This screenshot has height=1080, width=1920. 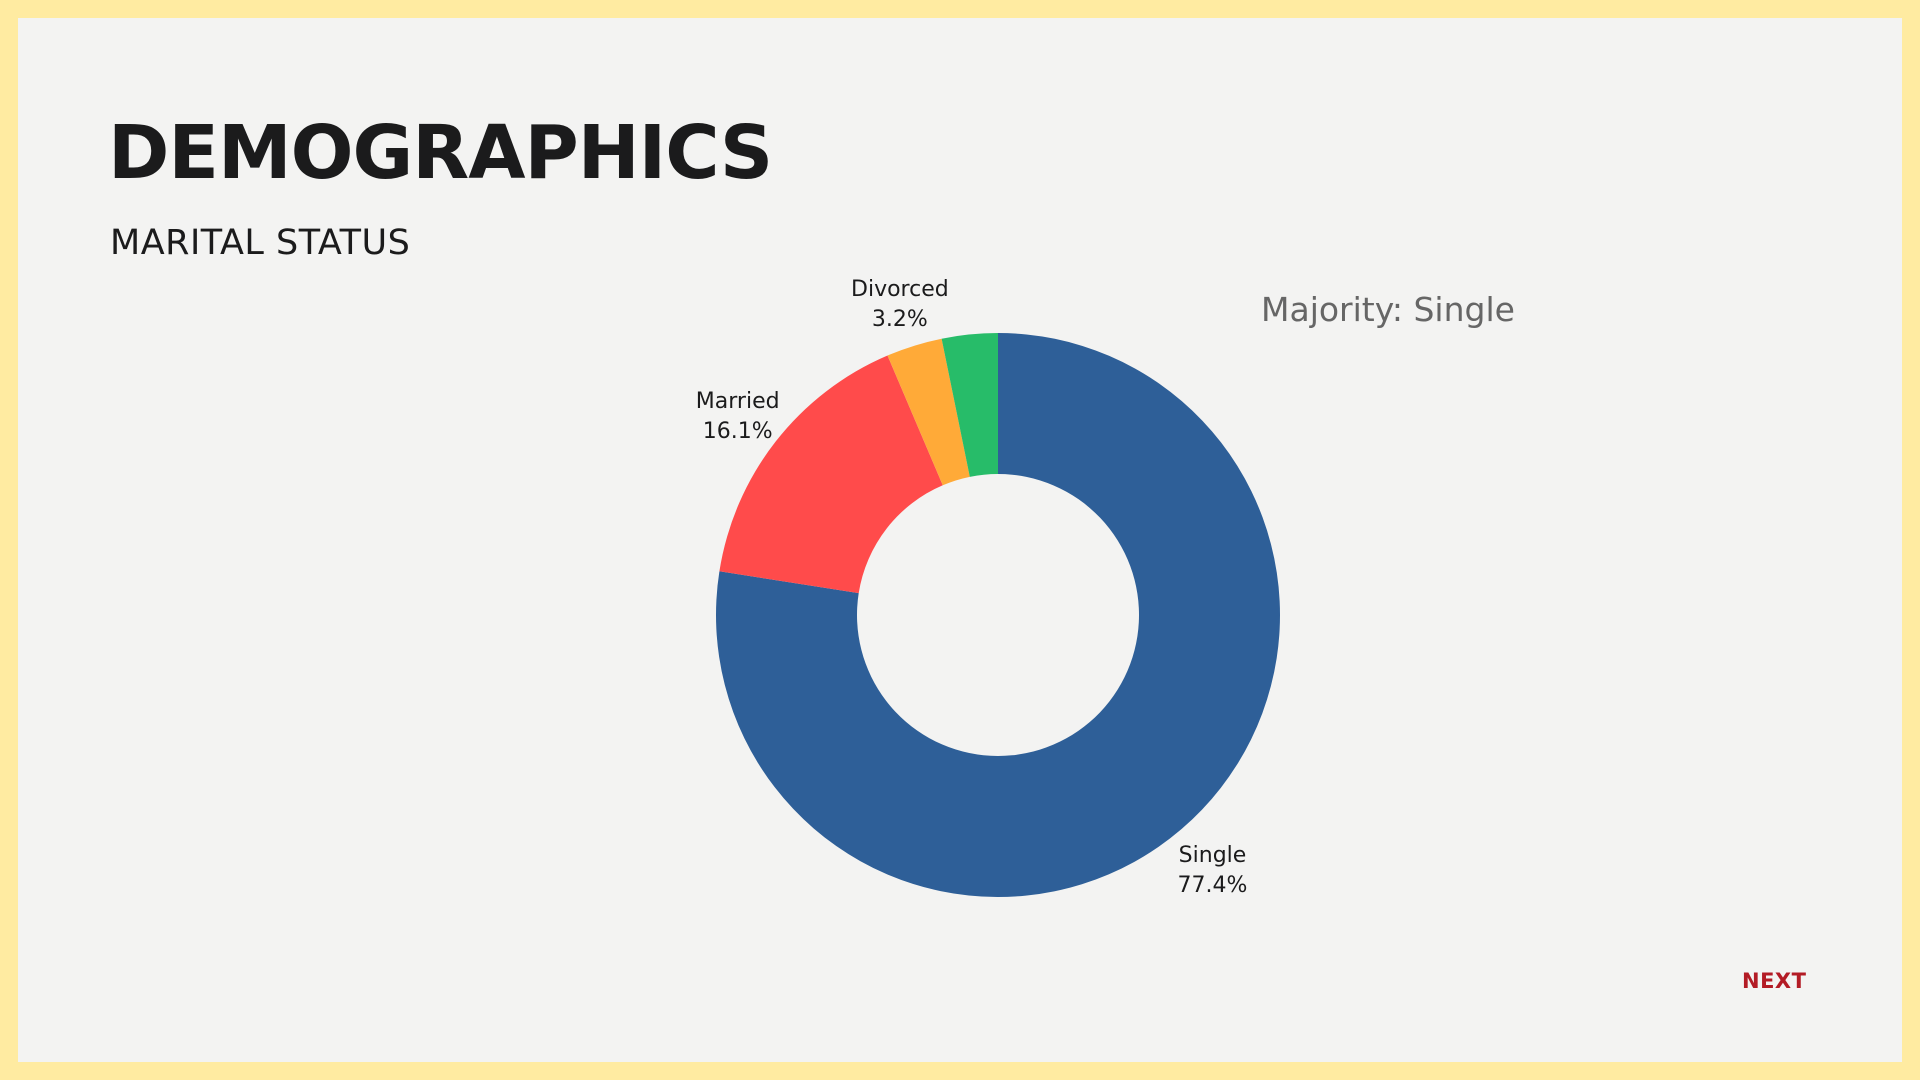 I want to click on chart-annotation: Majority: Single, so click(x=1388, y=309).